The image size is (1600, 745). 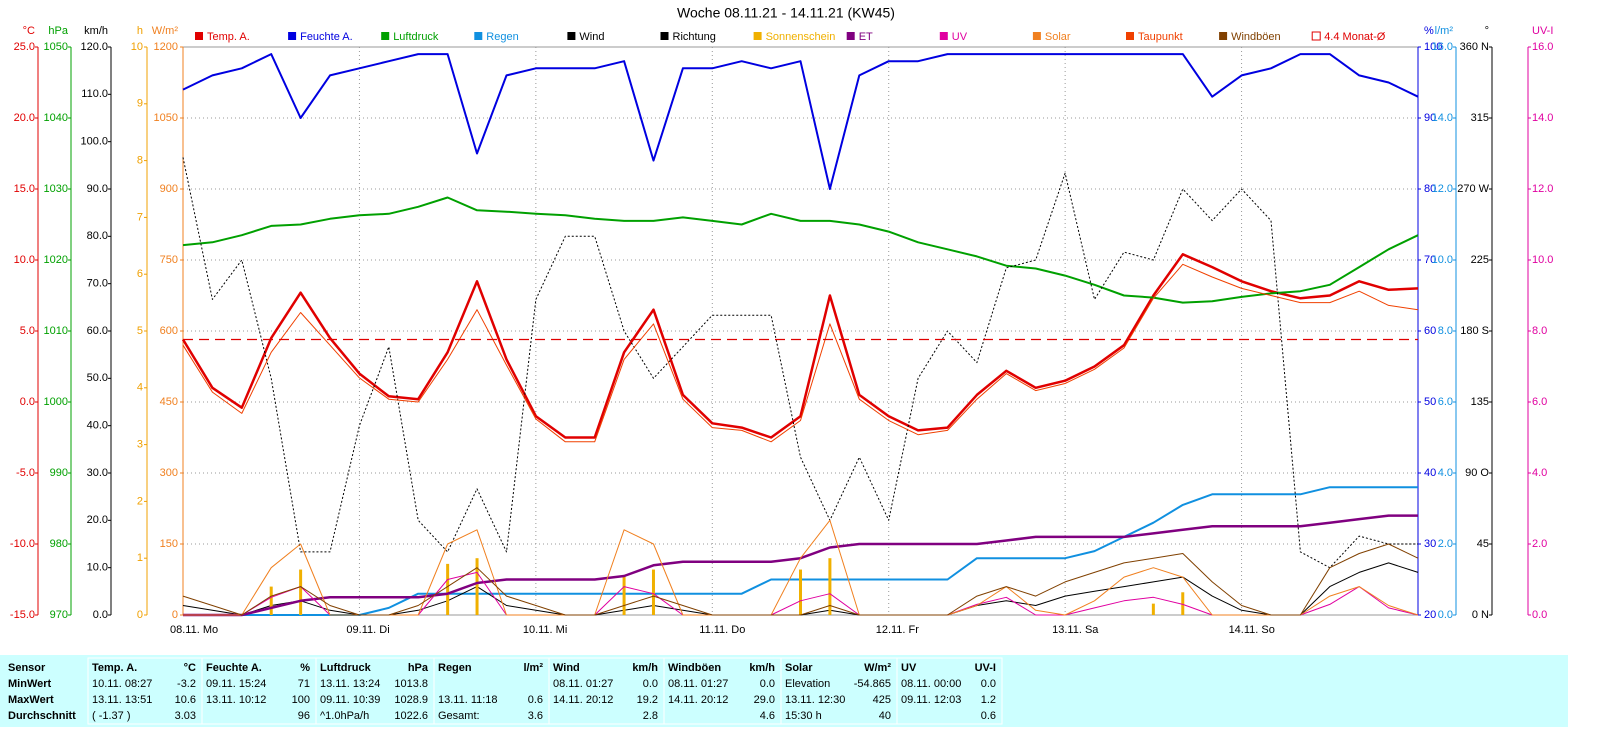 I want to click on y-tick-label: 20.0, so click(x=97, y=520).